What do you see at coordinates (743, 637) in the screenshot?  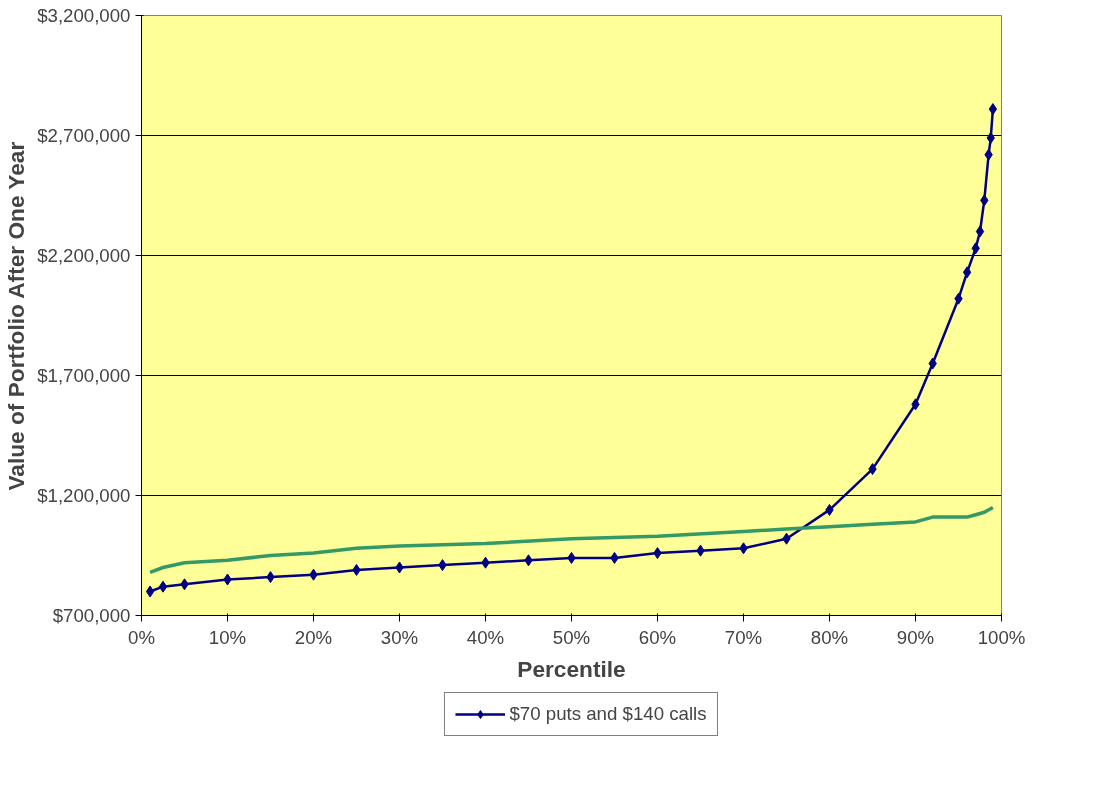 I see `x-tick-label: 70%` at bounding box center [743, 637].